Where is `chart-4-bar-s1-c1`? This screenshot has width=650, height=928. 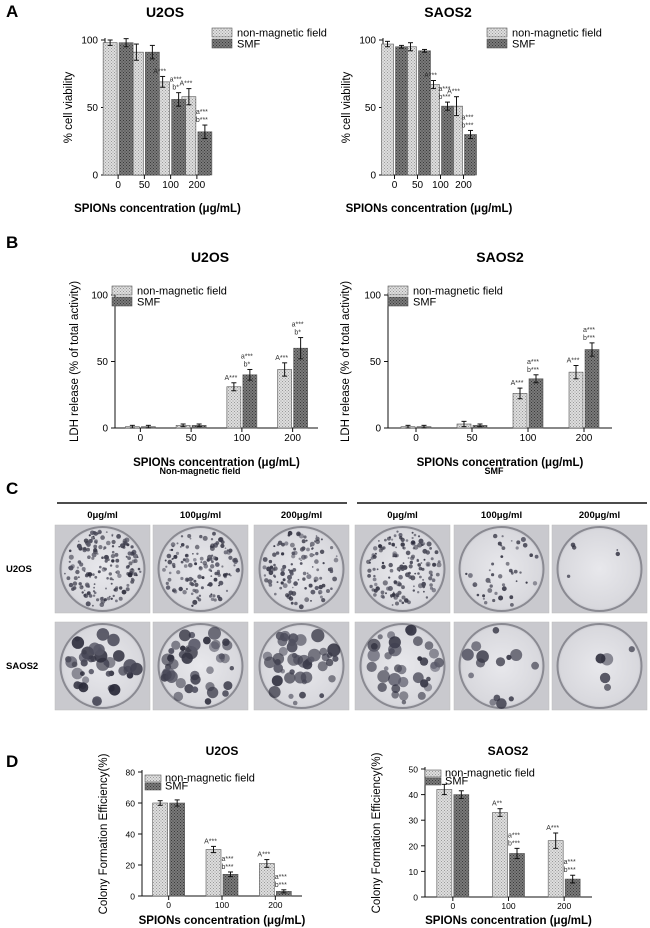 chart-4-bar-s1-c1 is located at coordinates (230, 885).